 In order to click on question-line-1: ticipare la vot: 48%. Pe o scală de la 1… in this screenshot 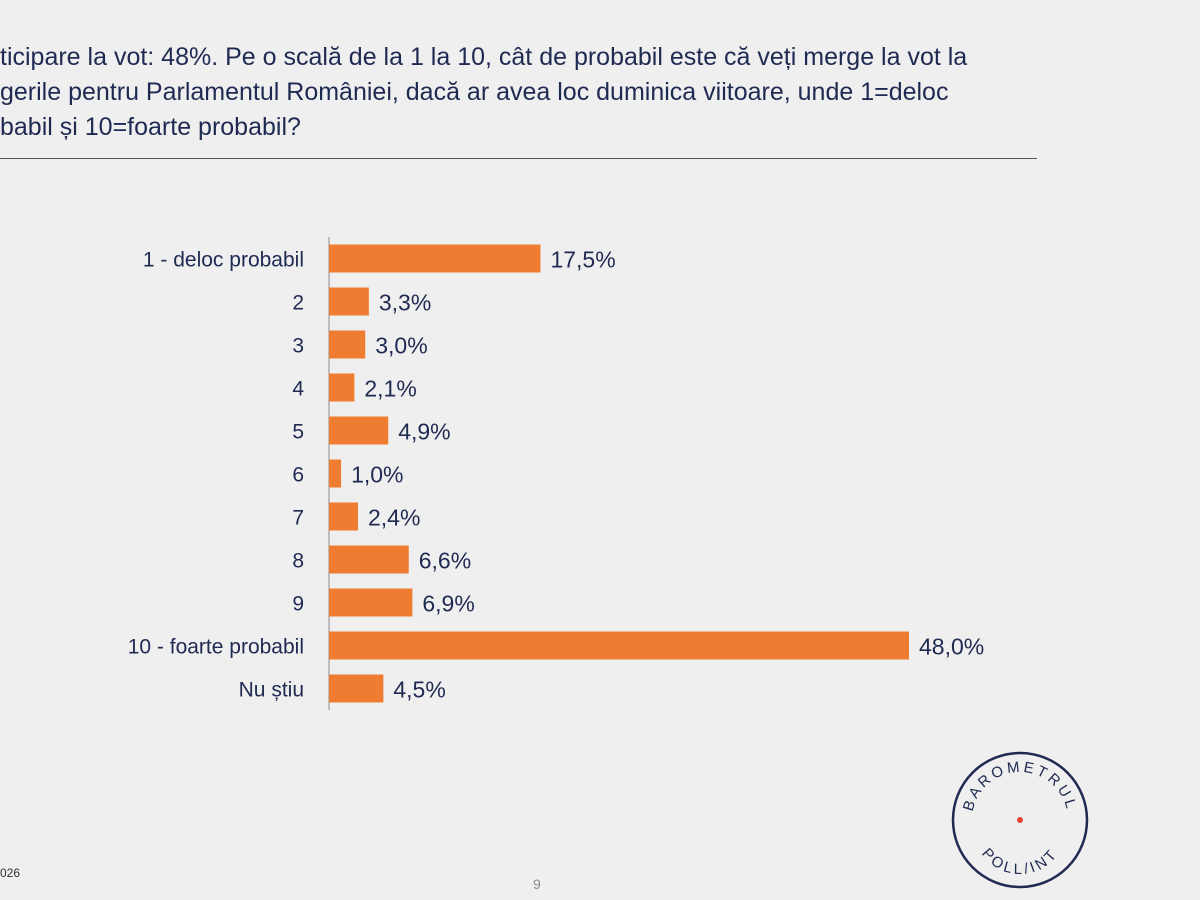, I will do `click(484, 57)`.